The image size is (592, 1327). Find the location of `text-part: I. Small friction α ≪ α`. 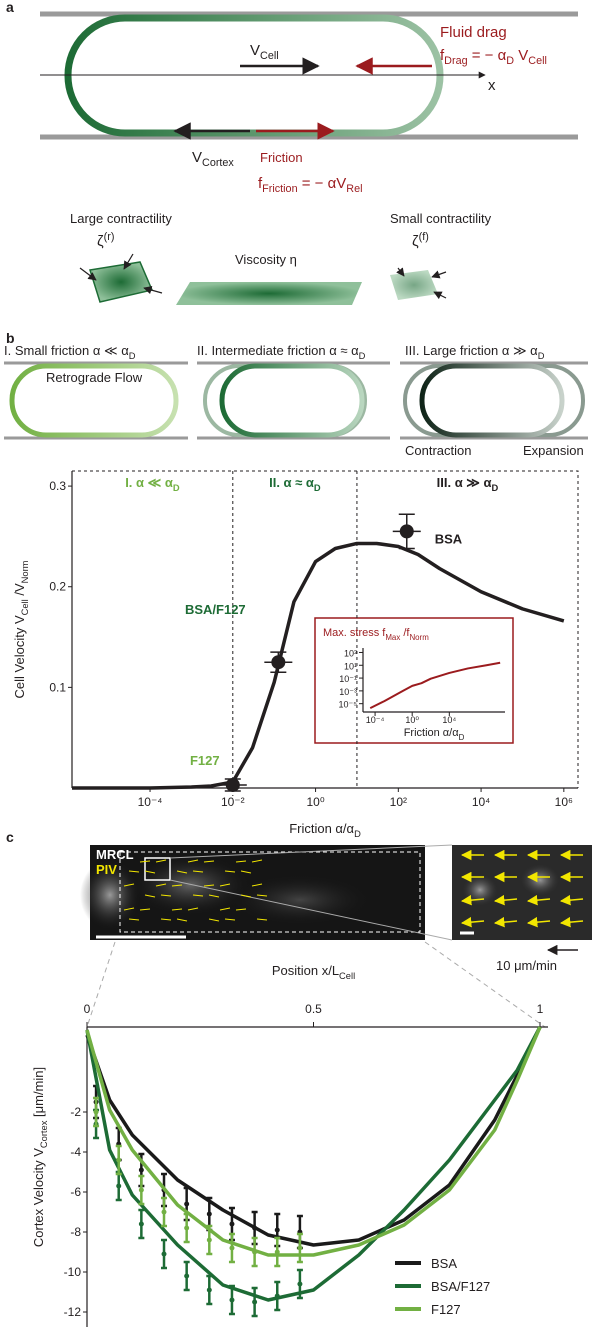

text-part: I. Small friction α ≪ α is located at coordinates (66, 350).